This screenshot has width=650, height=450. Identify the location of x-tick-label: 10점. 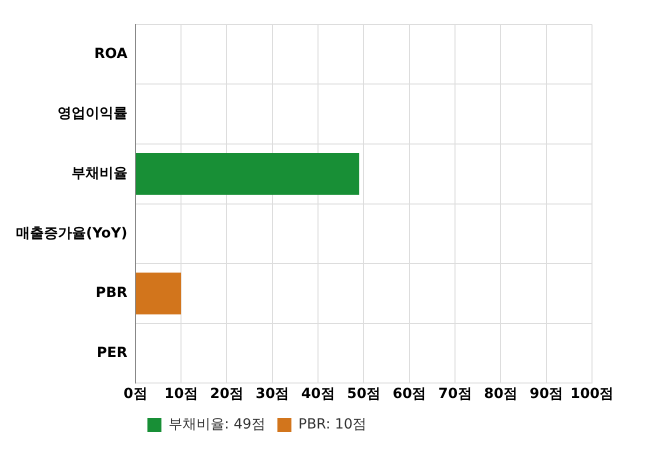
(181, 394).